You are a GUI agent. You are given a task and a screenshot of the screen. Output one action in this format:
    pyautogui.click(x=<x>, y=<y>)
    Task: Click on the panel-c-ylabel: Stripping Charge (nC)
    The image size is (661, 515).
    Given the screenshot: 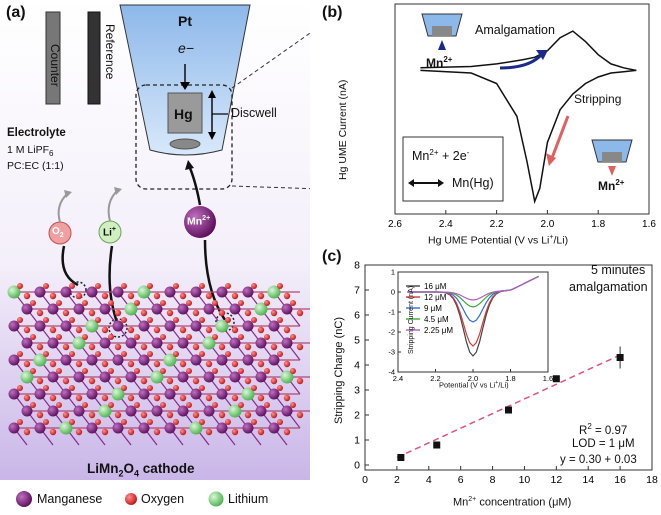 What is the action you would take?
    pyautogui.click(x=339, y=370)
    